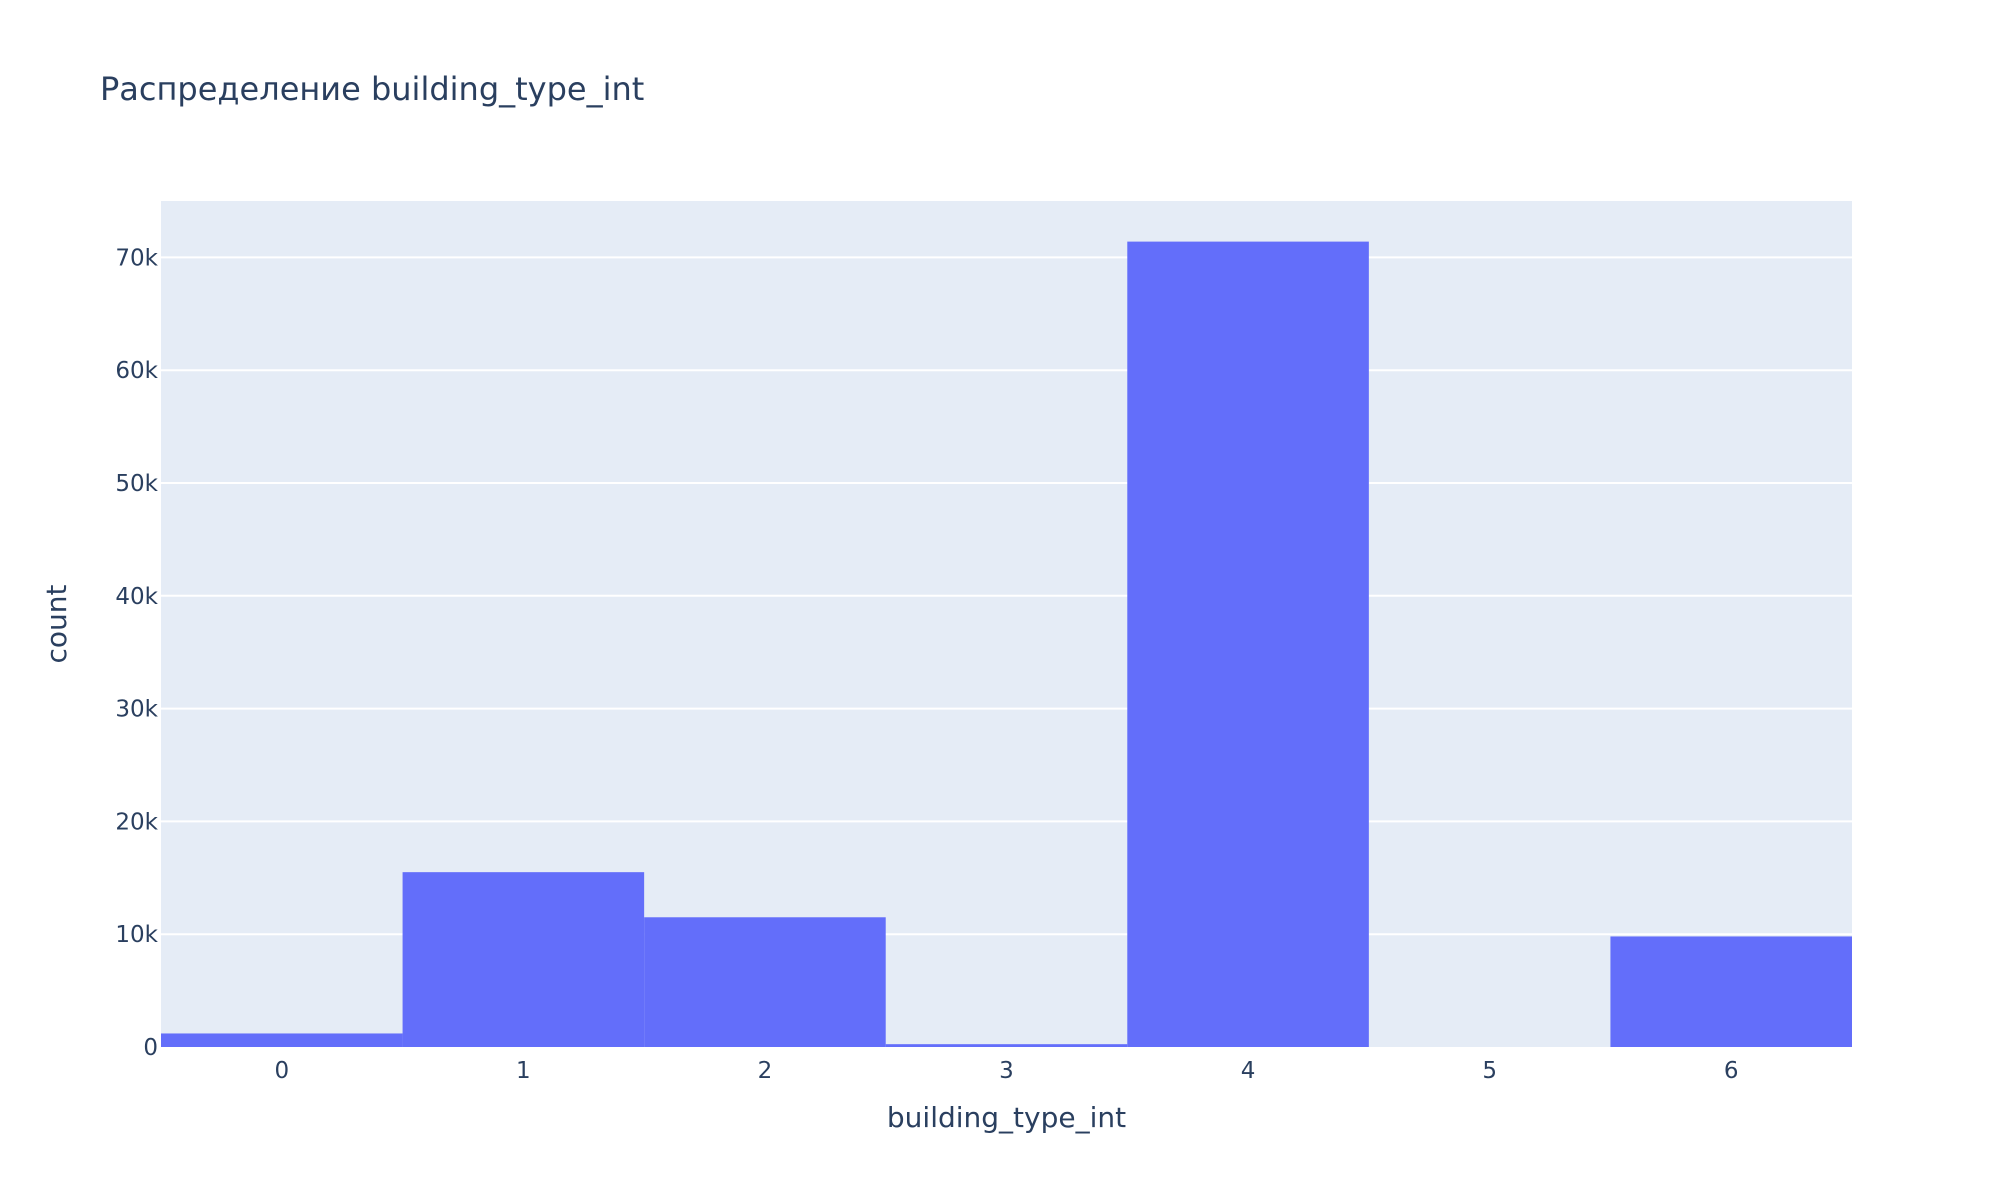 This screenshot has height=1204, width=2000. What do you see at coordinates (1731, 1071) in the screenshot?
I see `x-tick-label: 6` at bounding box center [1731, 1071].